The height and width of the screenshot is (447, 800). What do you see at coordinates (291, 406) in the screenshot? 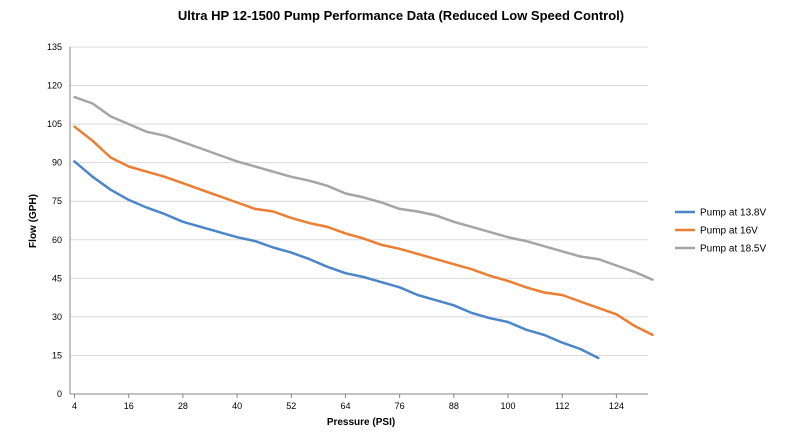
I see `x-tick-label: 52` at bounding box center [291, 406].